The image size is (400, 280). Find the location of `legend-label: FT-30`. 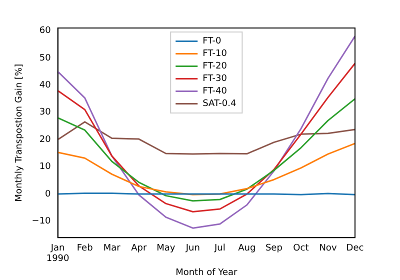

legend-label: FT-30 is located at coordinates (215, 79).